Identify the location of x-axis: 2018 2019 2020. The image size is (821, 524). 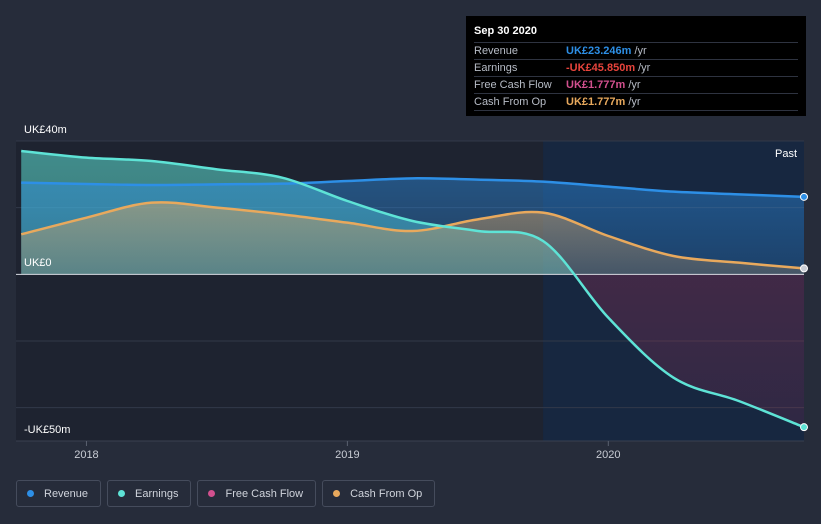
(347, 451).